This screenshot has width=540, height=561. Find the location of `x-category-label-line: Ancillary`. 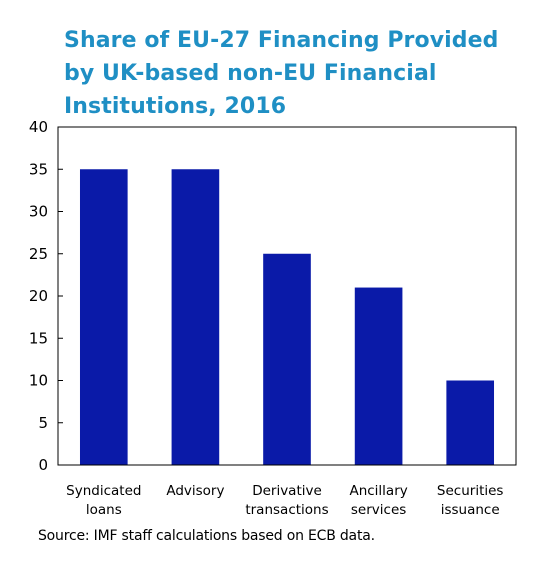

x-category-label-line: Ancillary is located at coordinates (378, 491).